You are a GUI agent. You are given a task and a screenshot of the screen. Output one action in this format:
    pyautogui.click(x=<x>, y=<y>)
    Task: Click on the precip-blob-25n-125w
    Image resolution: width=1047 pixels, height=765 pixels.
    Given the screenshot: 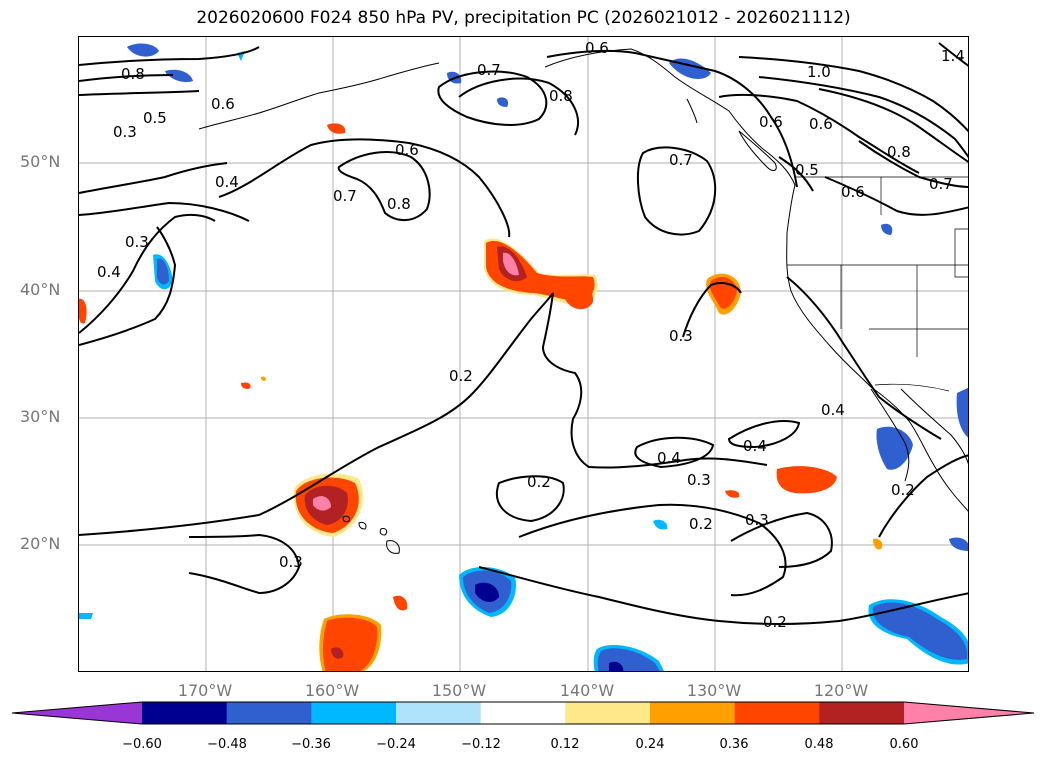 What is the action you would take?
    pyautogui.click(x=806, y=480)
    